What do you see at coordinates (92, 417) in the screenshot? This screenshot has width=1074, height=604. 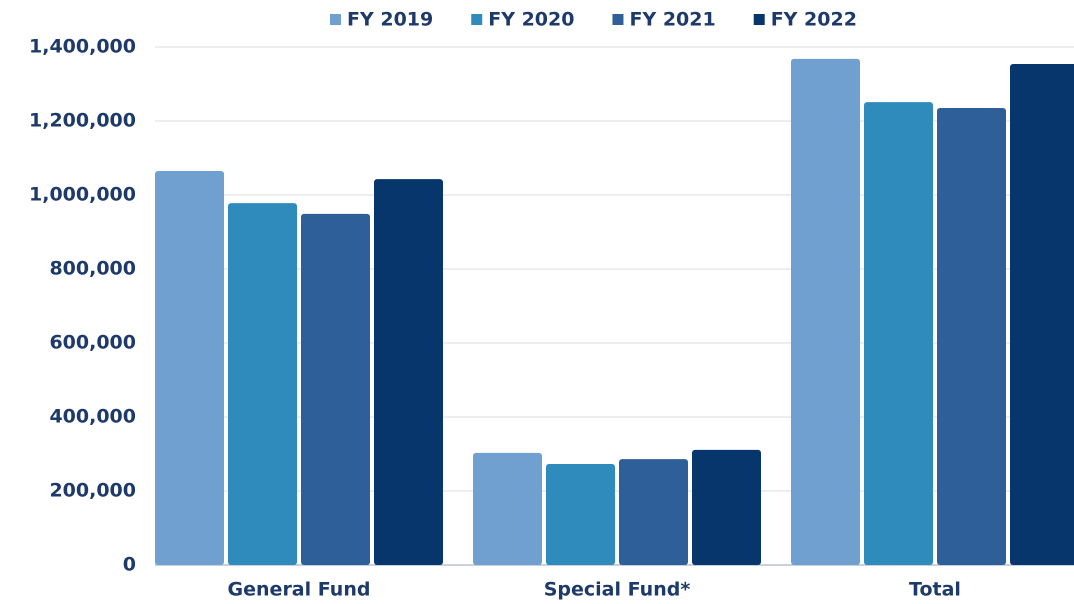 I see `y-tick-label: 400,000` at bounding box center [92, 417].